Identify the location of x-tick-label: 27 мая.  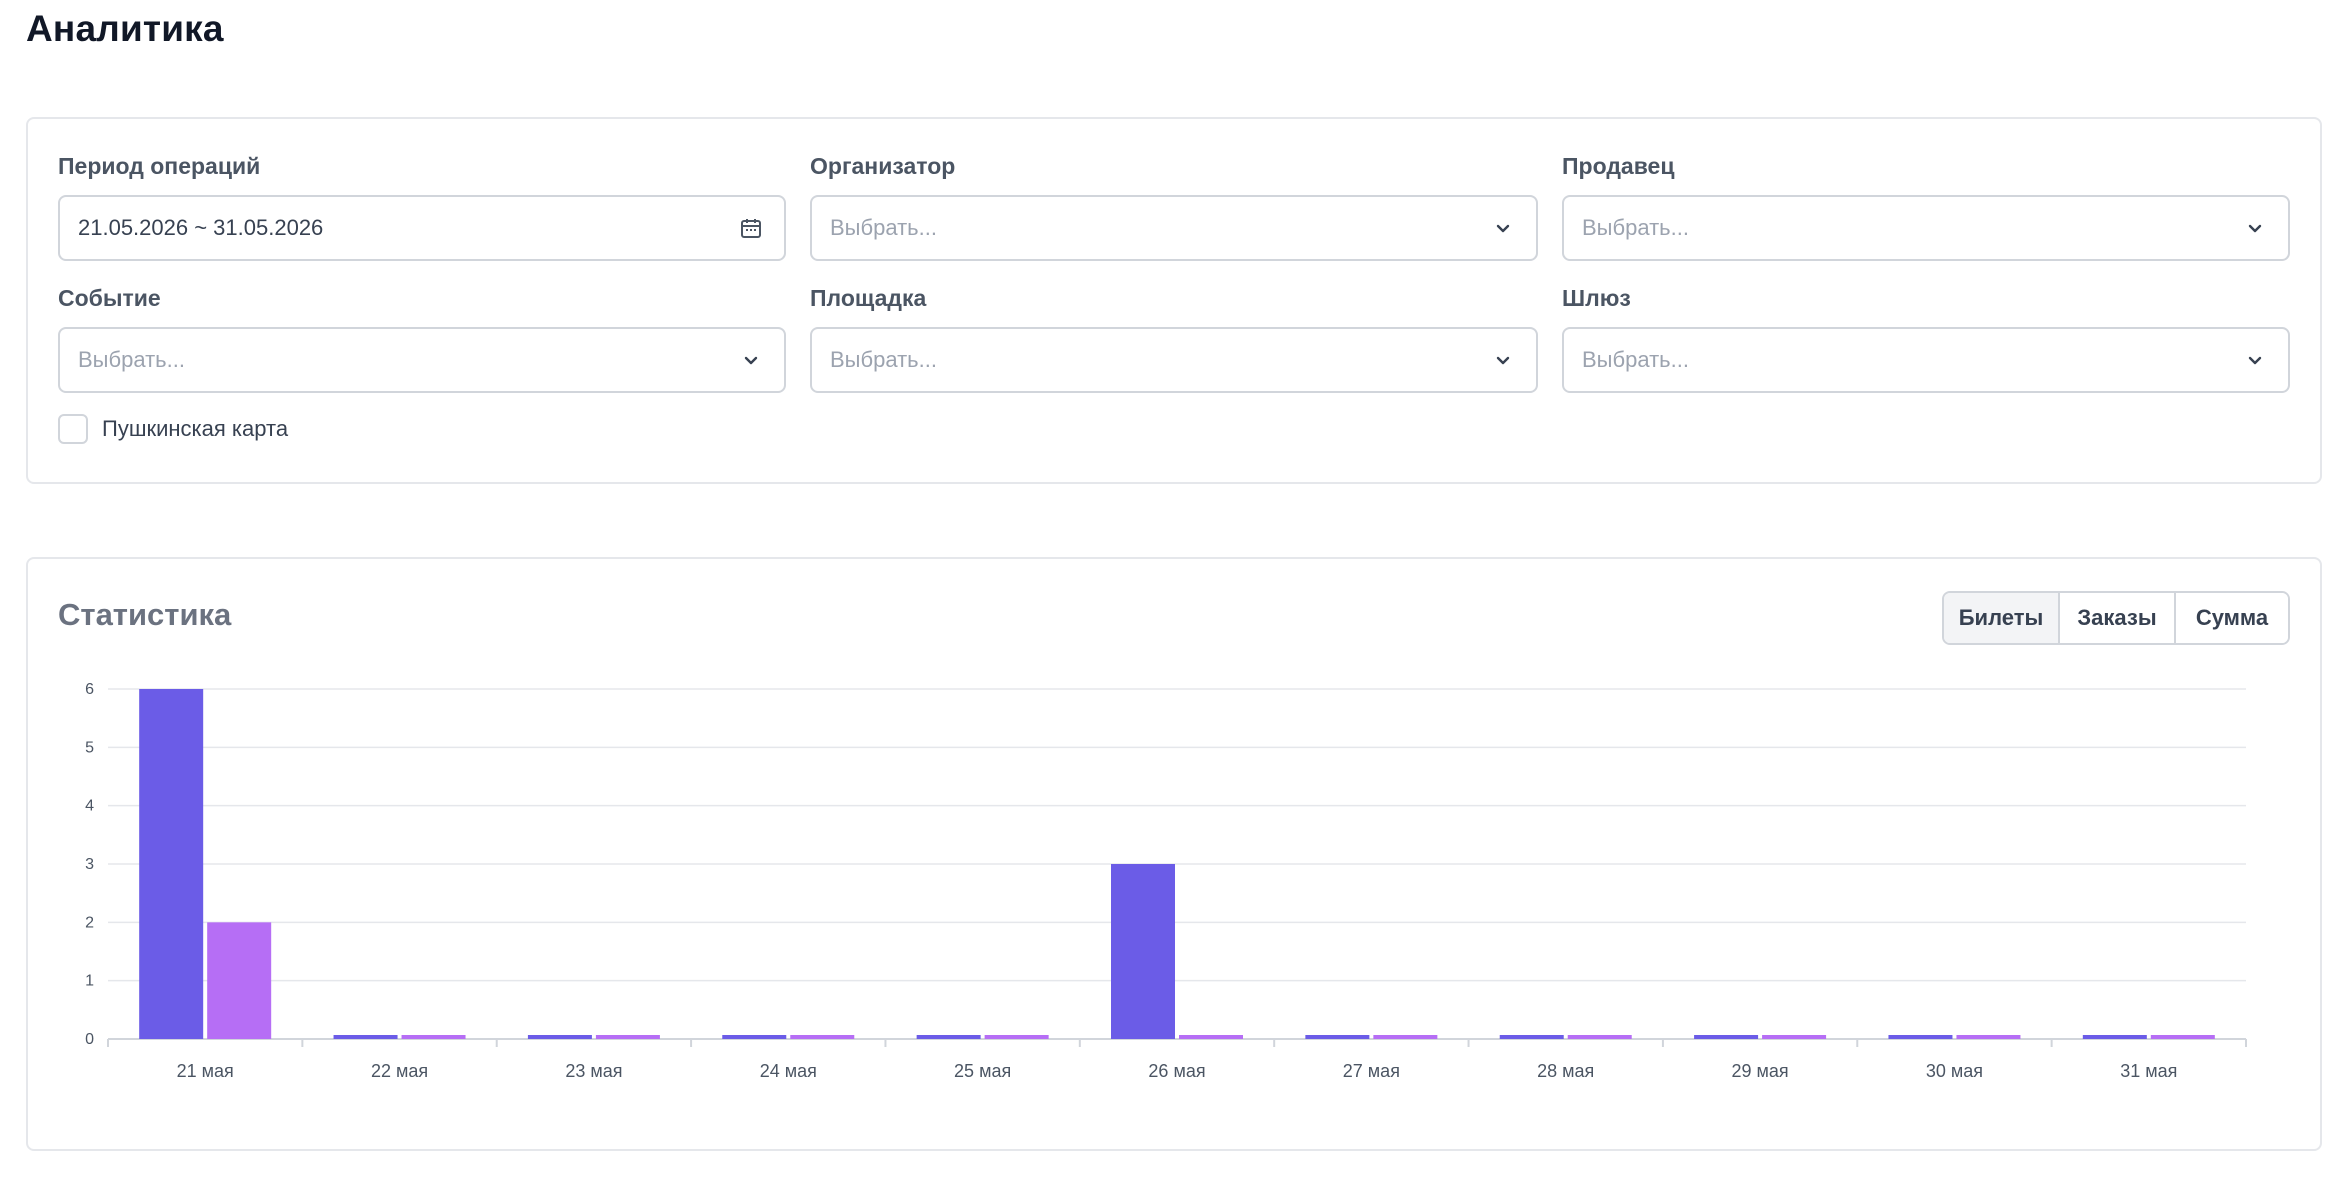
(1371, 1071).